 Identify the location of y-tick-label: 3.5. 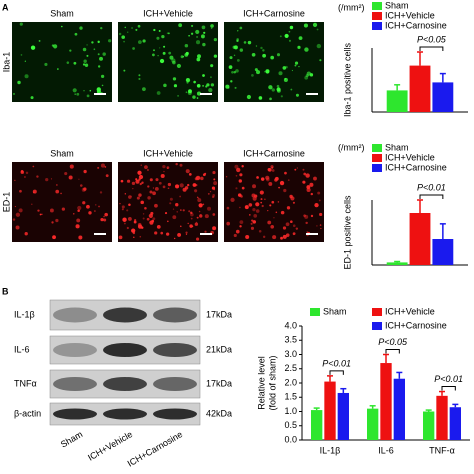
(290, 340).